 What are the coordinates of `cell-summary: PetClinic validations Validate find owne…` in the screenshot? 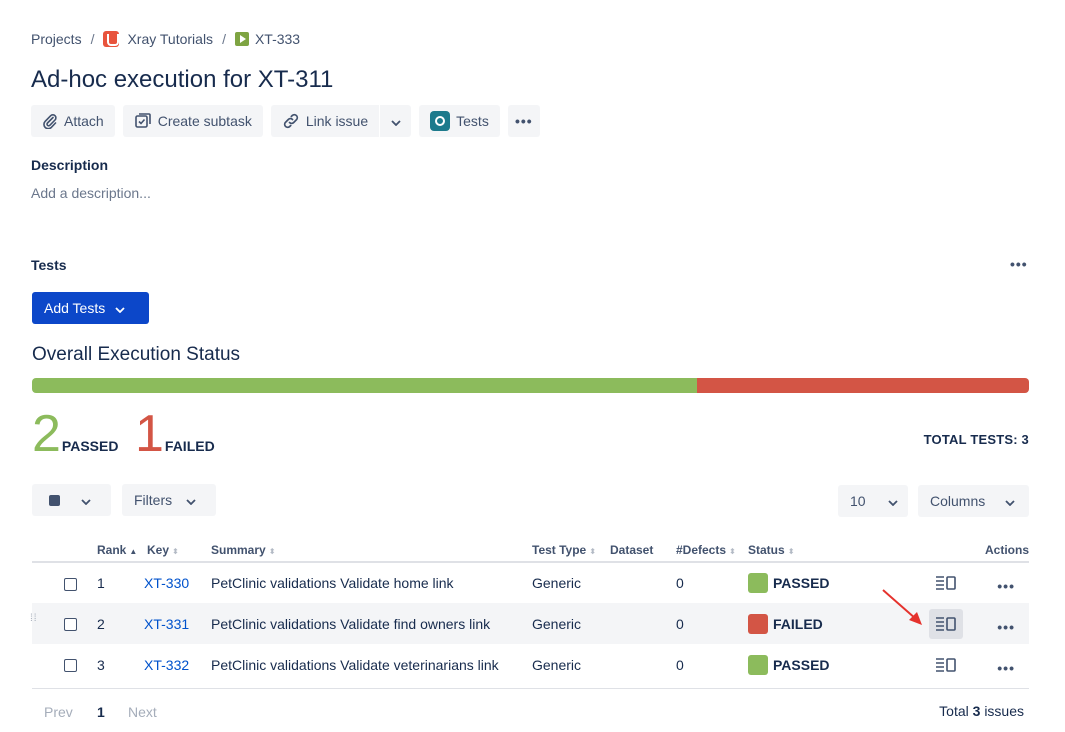 It's located at (371, 623).